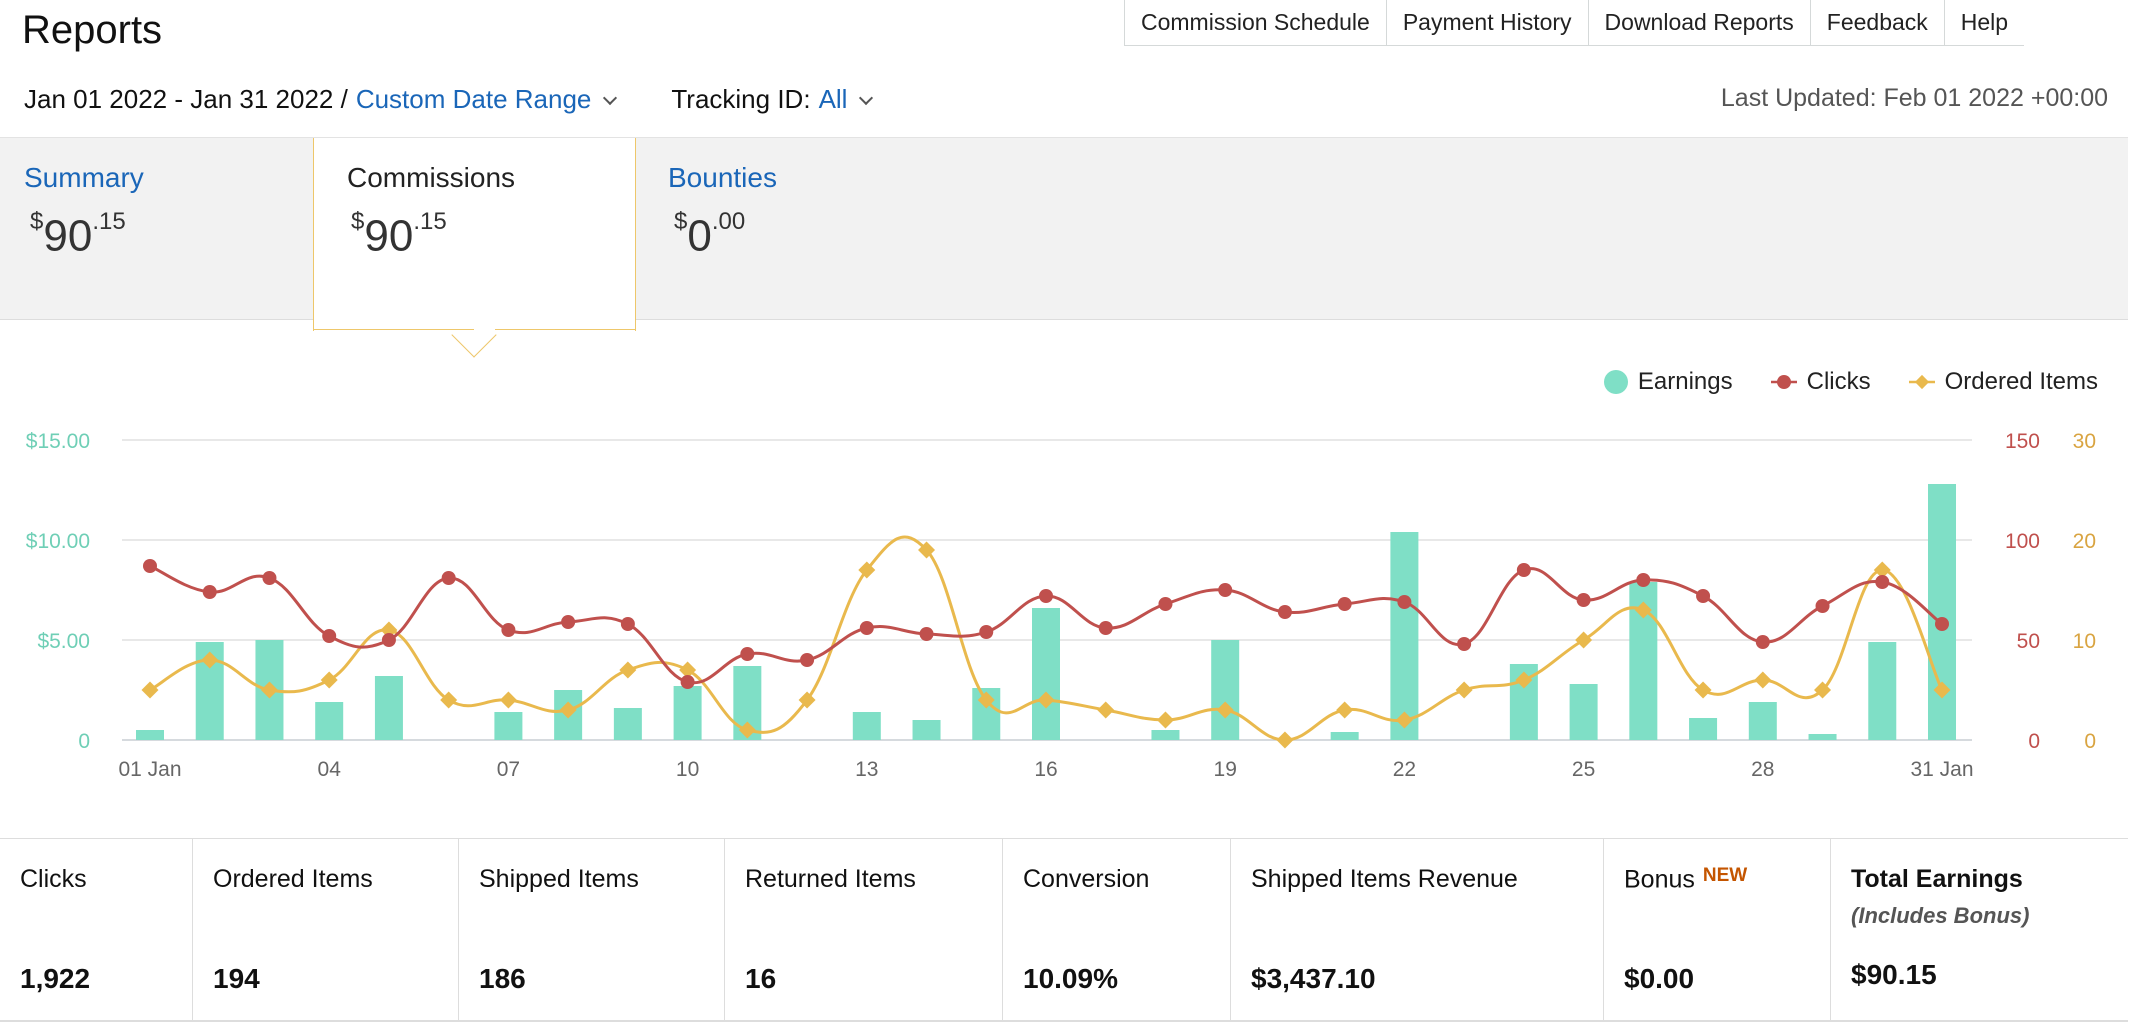 This screenshot has width=2136, height=1028. I want to click on custom-date-range-dropdown: Custom Date Range, so click(473, 99).